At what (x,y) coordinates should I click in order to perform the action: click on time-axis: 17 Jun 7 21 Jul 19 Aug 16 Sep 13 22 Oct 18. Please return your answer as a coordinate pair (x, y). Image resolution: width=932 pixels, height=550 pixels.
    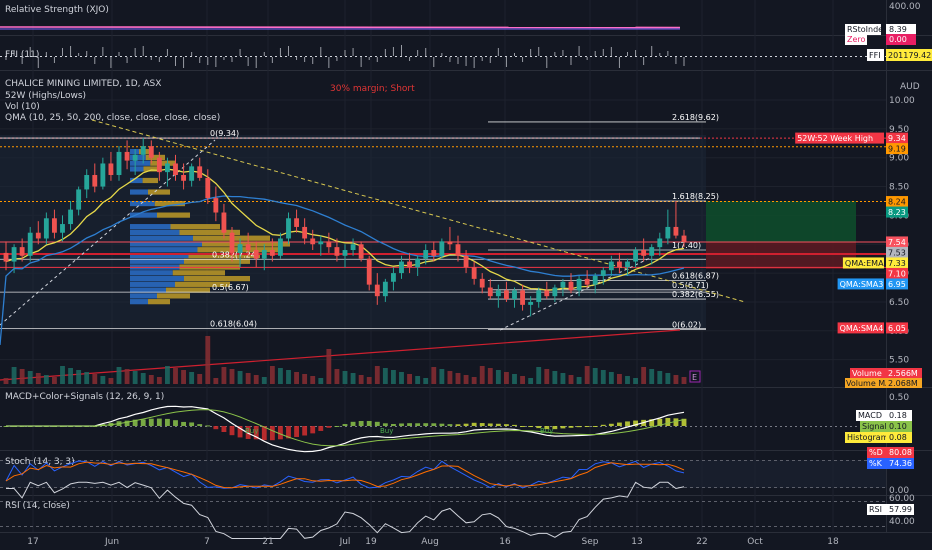
    Looking at the image, I should click on (433, 542).